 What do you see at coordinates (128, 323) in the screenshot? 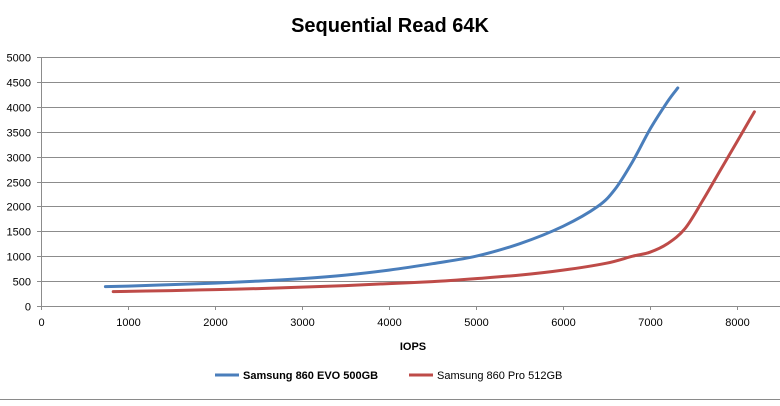
I see `x-tick-label-1000: 1000` at bounding box center [128, 323].